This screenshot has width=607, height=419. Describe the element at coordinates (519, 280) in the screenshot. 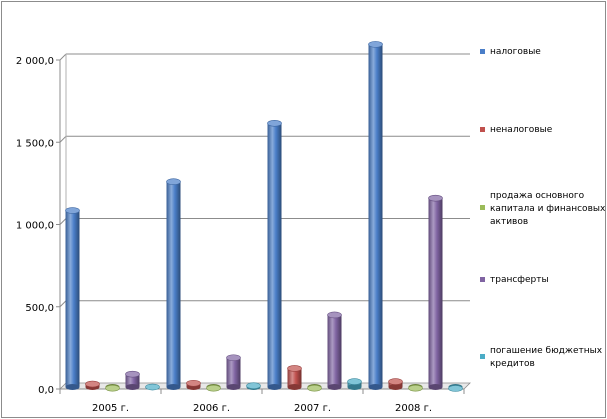

I see `legend-label: трансферты` at that location.